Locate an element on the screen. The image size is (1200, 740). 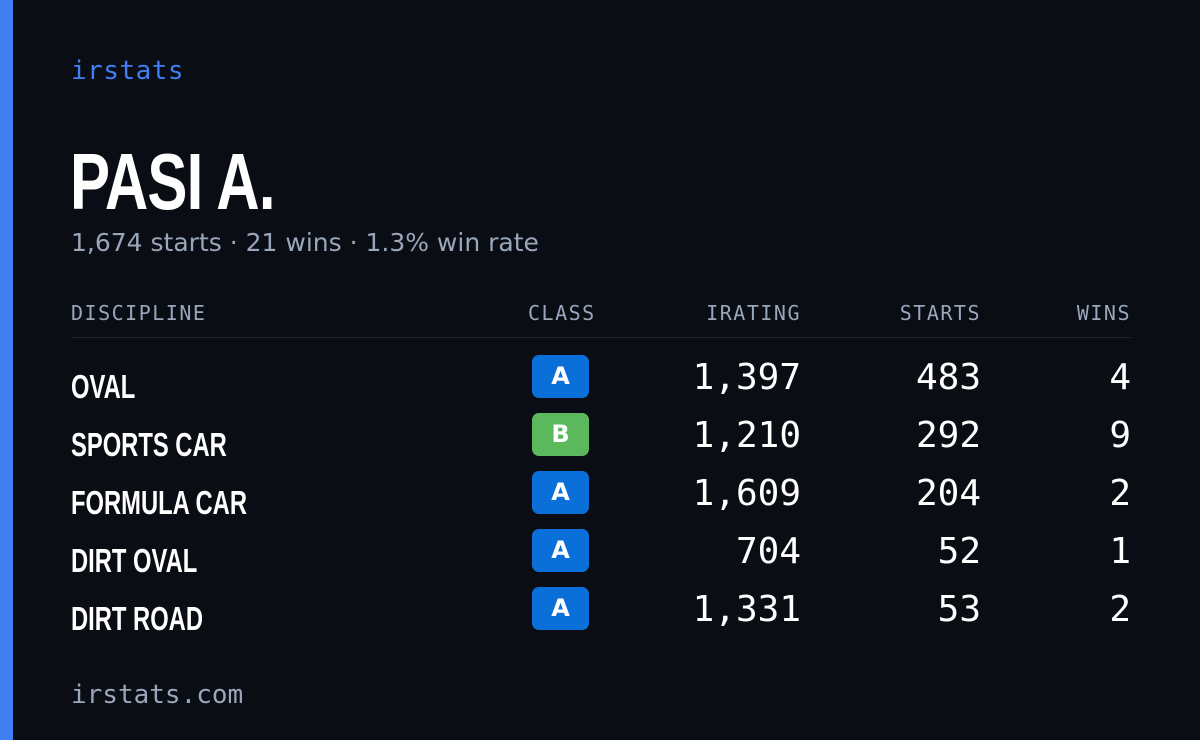
footer-url: irstats.com is located at coordinates (157, 695).